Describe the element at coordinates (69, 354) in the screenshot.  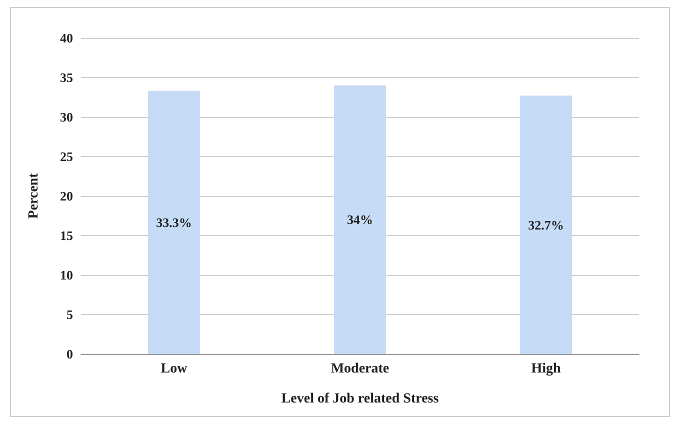
I see `y-tick-label: 0` at that location.